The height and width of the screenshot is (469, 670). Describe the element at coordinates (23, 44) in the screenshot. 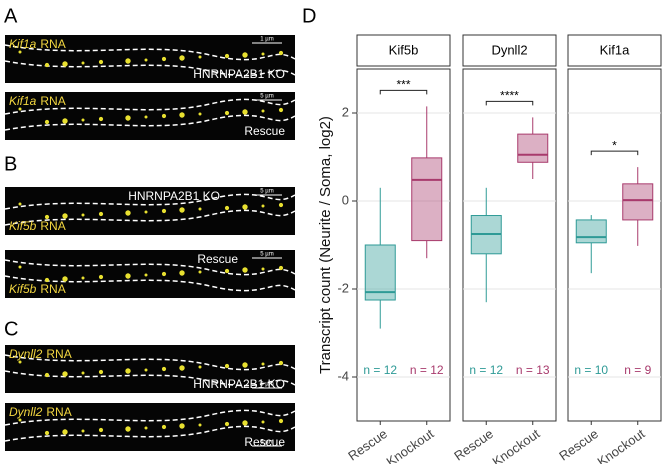

I see `gene-name: Kif1a` at that location.